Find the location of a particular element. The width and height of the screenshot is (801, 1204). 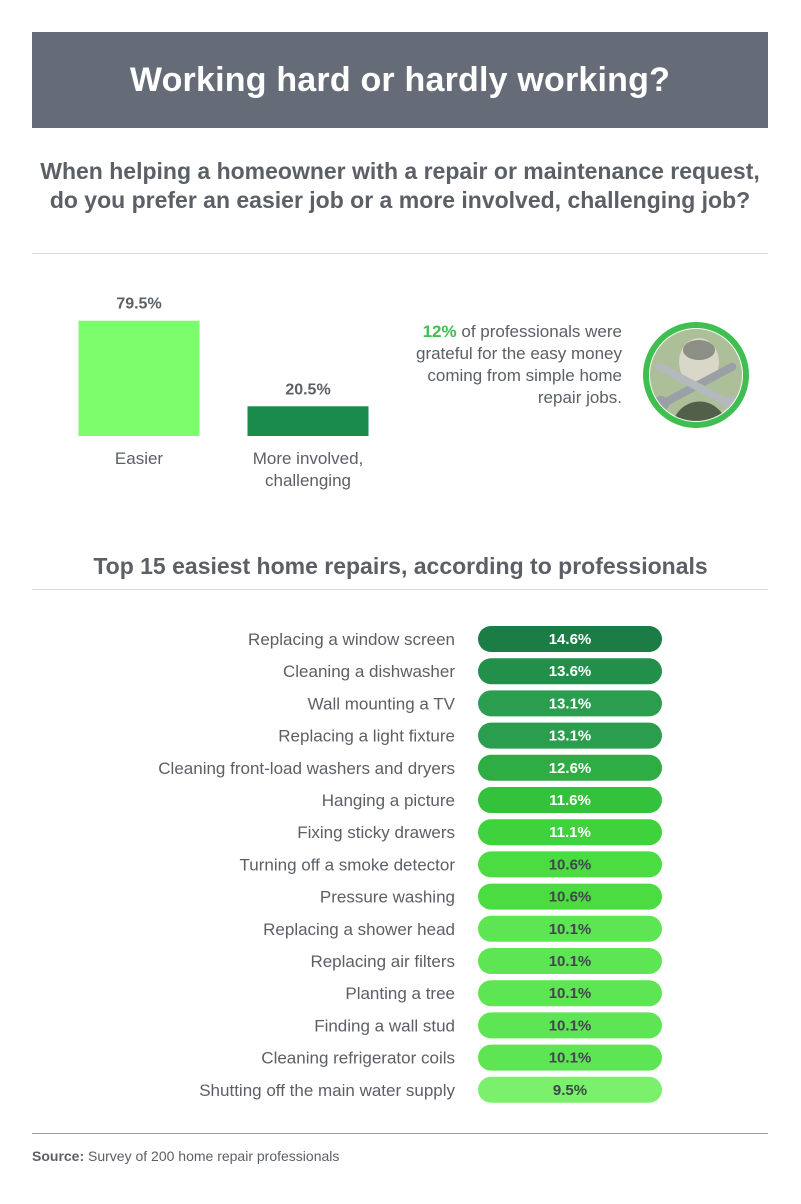

repair-label: Wall mounting a TV is located at coordinates (382, 703).